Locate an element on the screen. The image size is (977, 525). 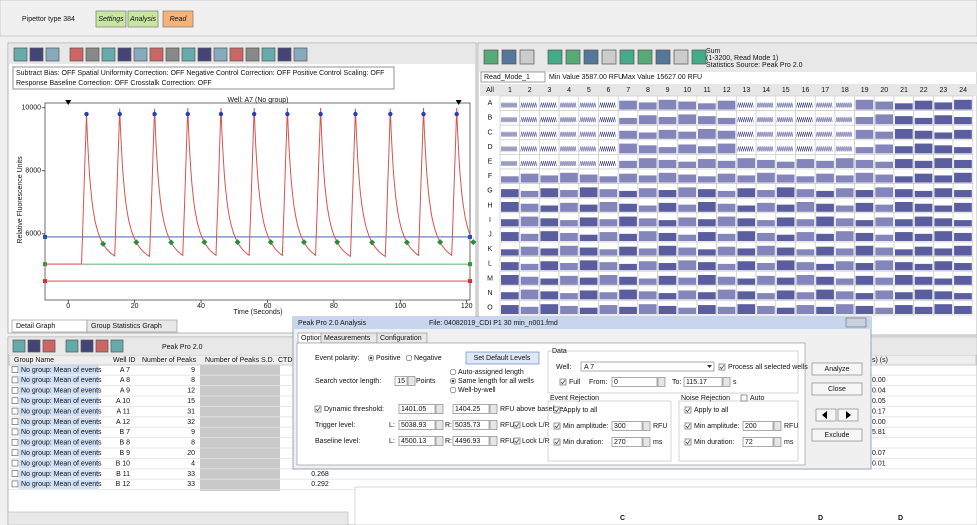
column-header: 5 is located at coordinates (589, 90).